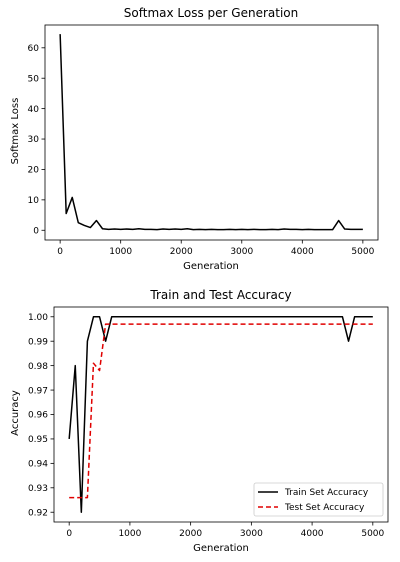  I want to click on accuracy-ytick-label: 0.95, so click(38, 440).